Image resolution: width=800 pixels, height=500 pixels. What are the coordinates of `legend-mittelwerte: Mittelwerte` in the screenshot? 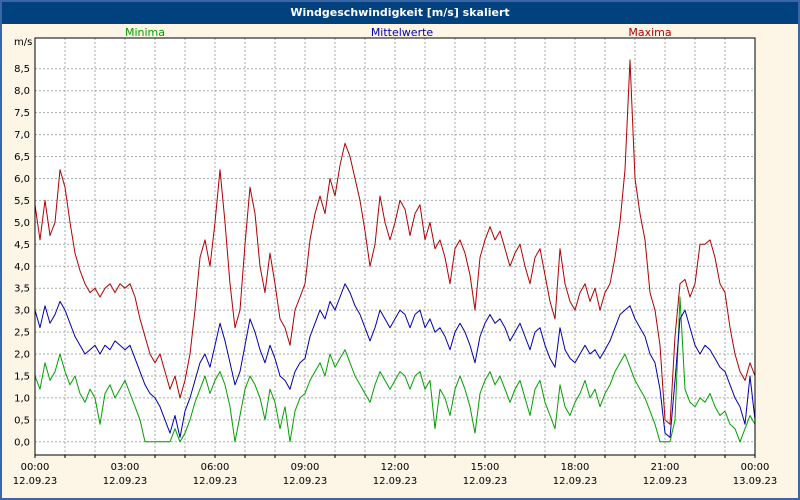 It's located at (402, 32).